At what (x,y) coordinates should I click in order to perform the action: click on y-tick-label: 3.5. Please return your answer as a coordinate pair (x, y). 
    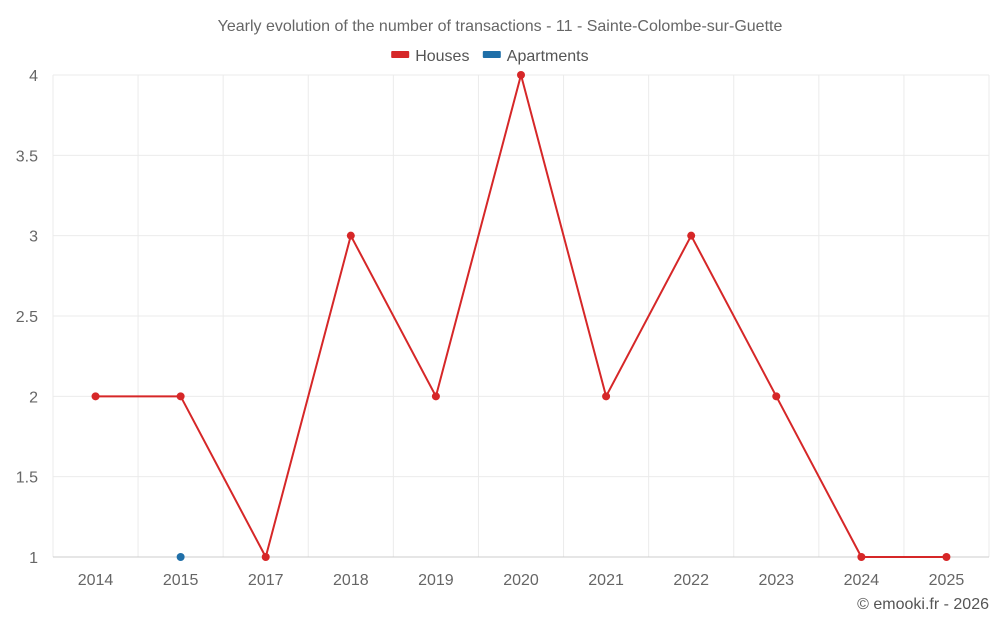
    Looking at the image, I should click on (27, 156).